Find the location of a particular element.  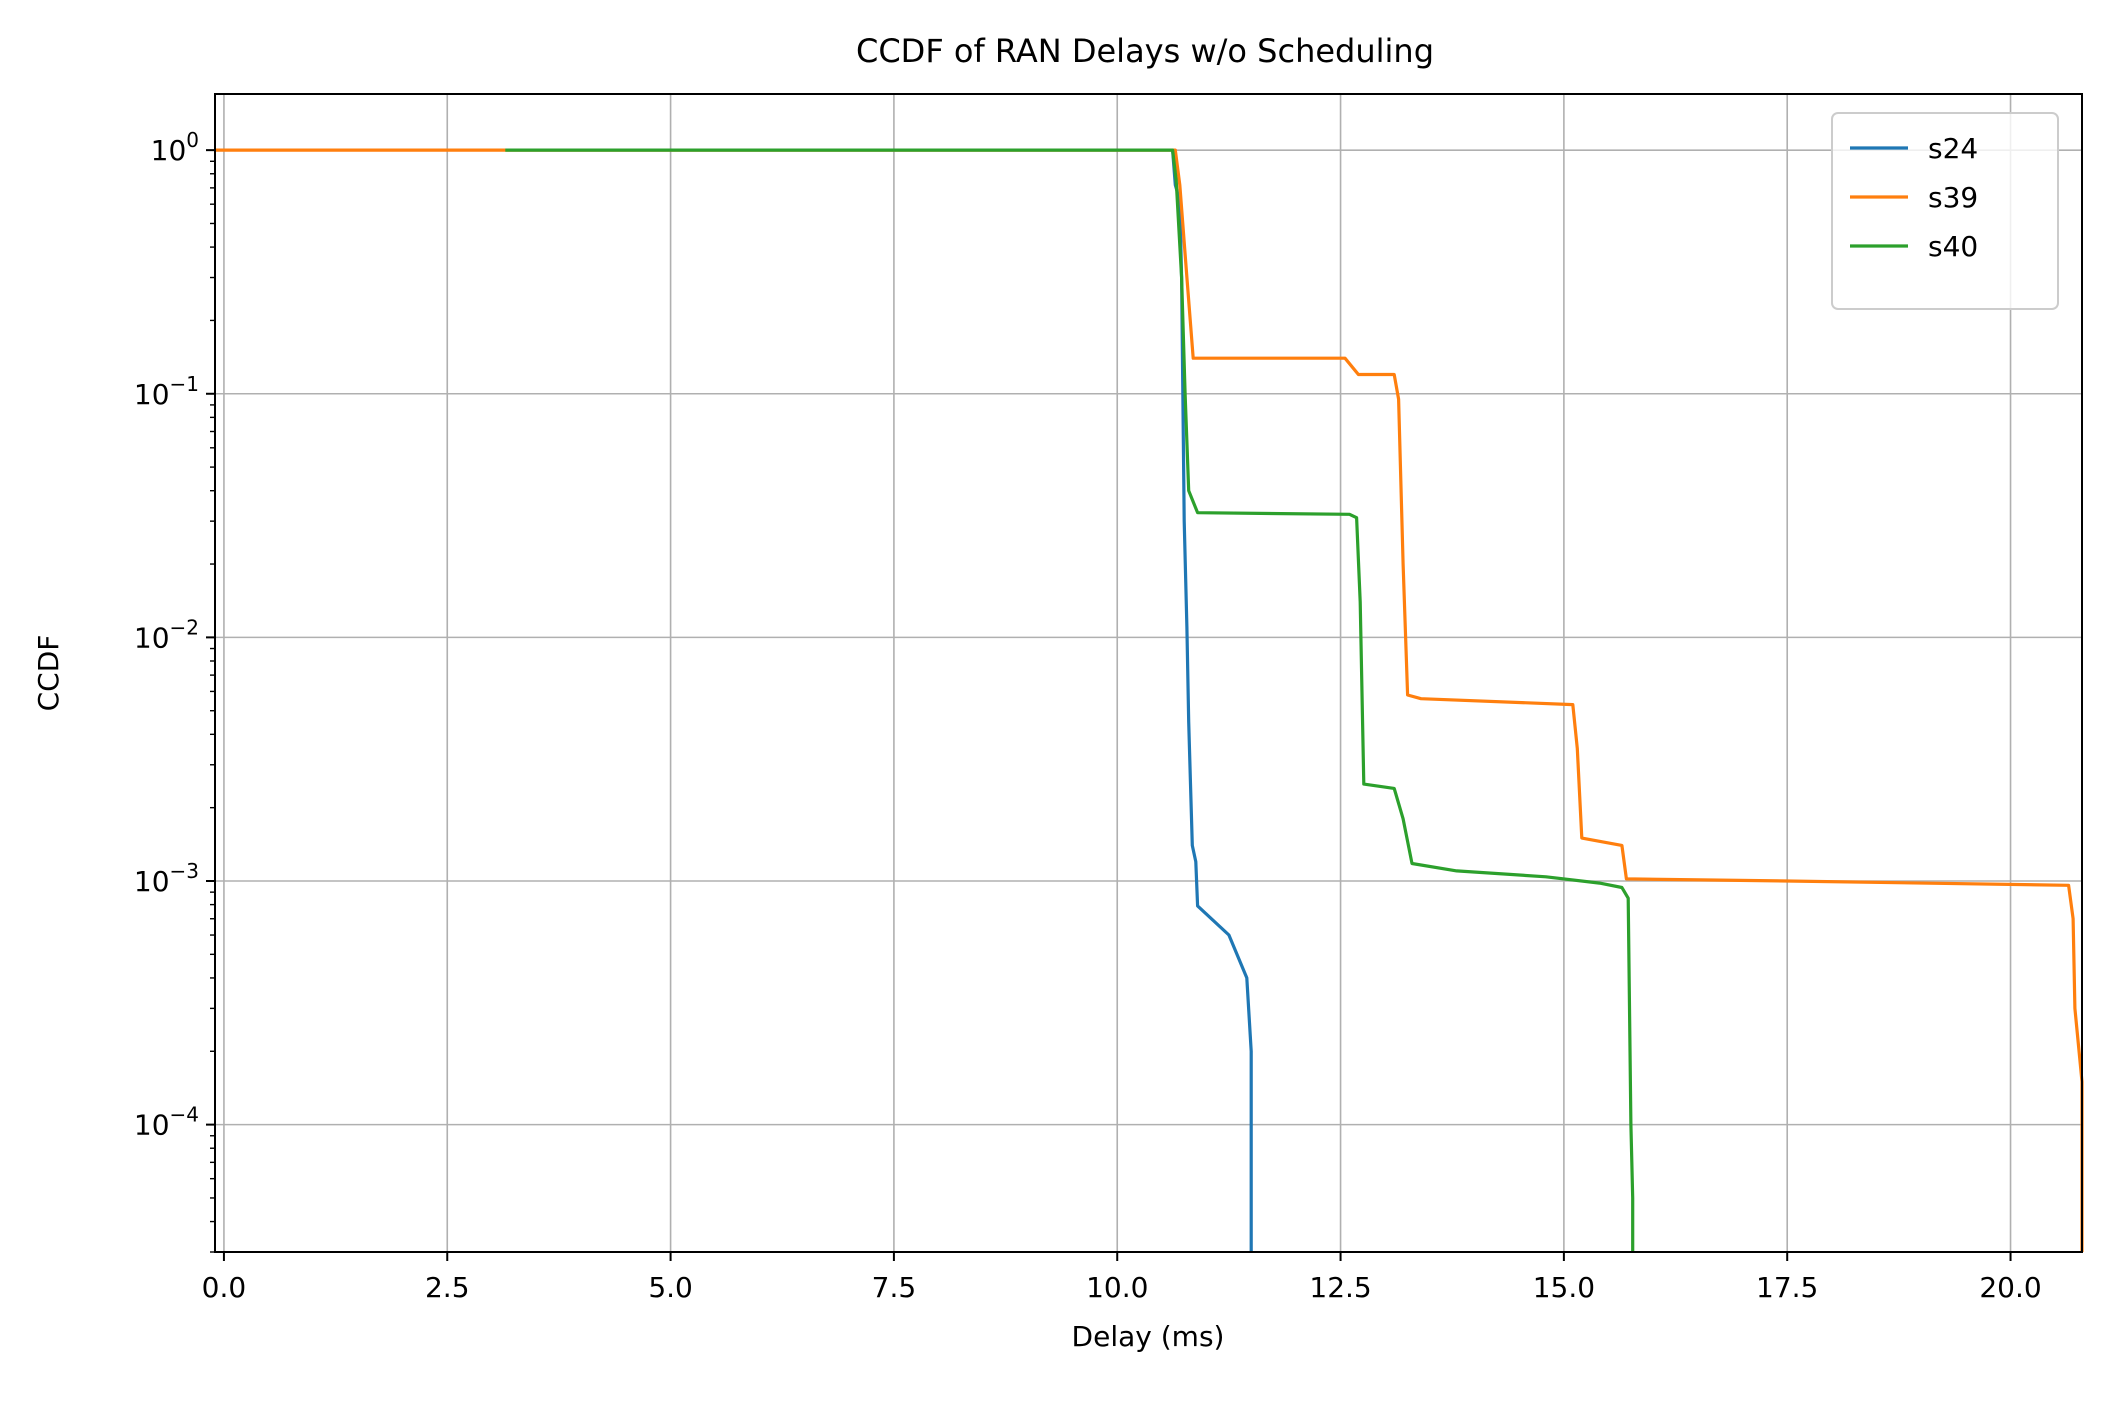

y-tick-label: 10⁻¹ is located at coordinates (166, 391).